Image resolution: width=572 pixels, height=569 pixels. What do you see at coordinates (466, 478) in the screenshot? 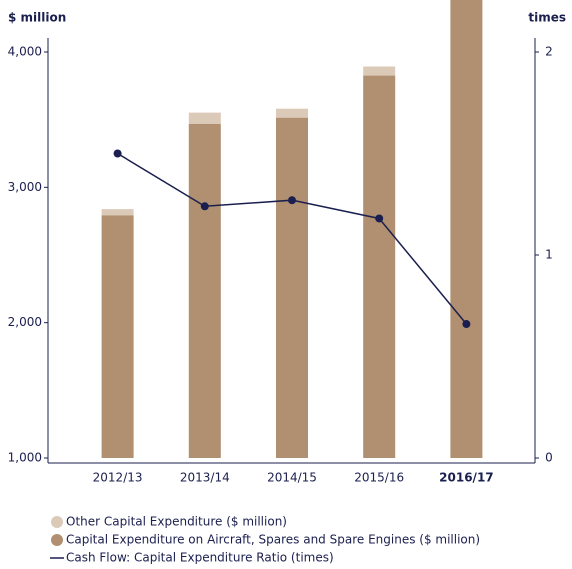
I see `x-tick-label: 2016/17` at bounding box center [466, 478].